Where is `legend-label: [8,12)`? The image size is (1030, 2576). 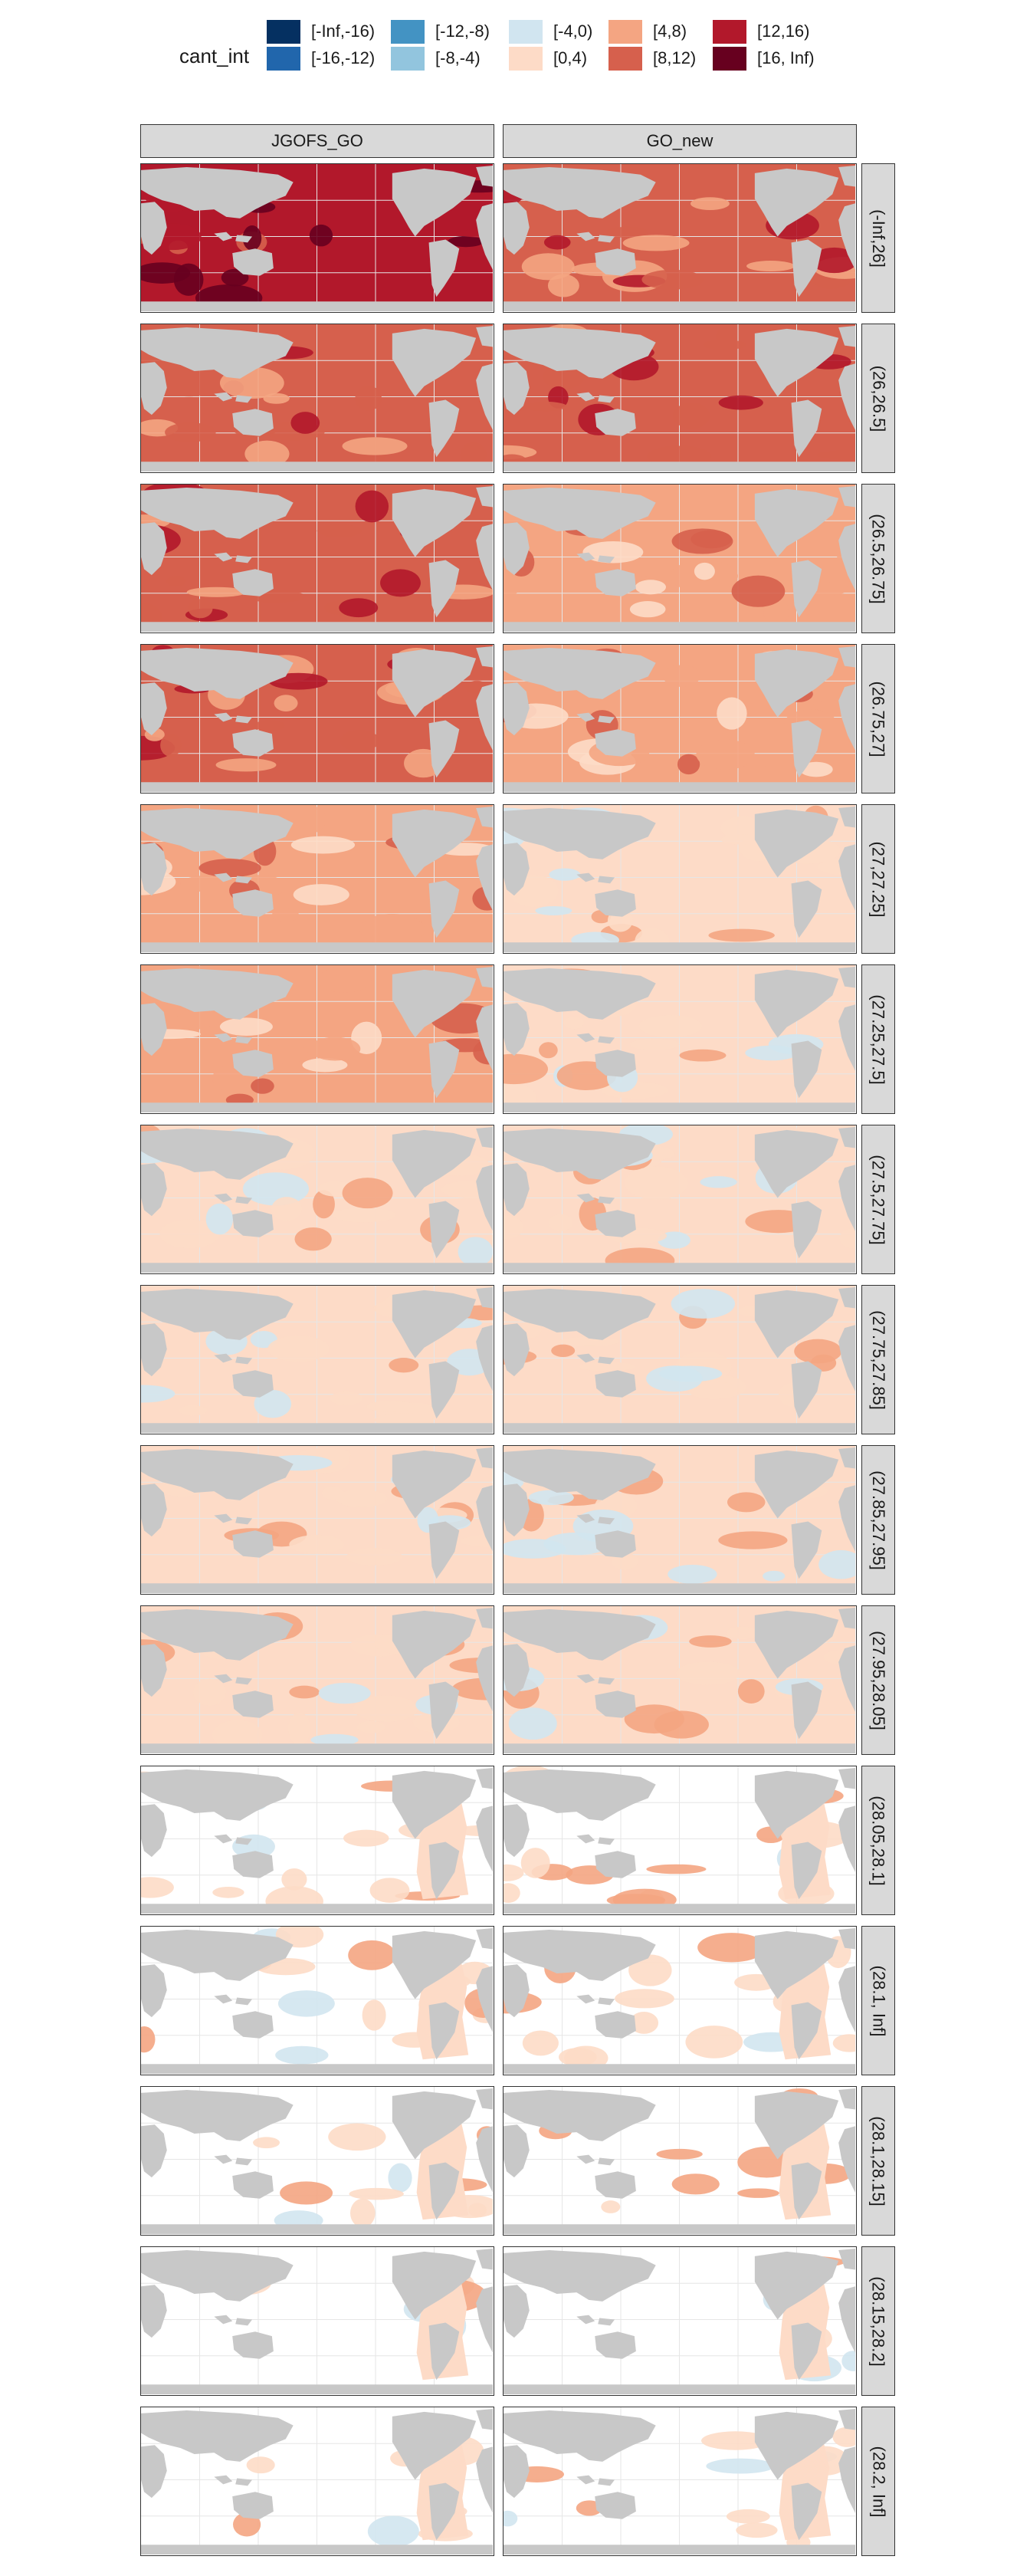 legend-label: [8,12) is located at coordinates (675, 58).